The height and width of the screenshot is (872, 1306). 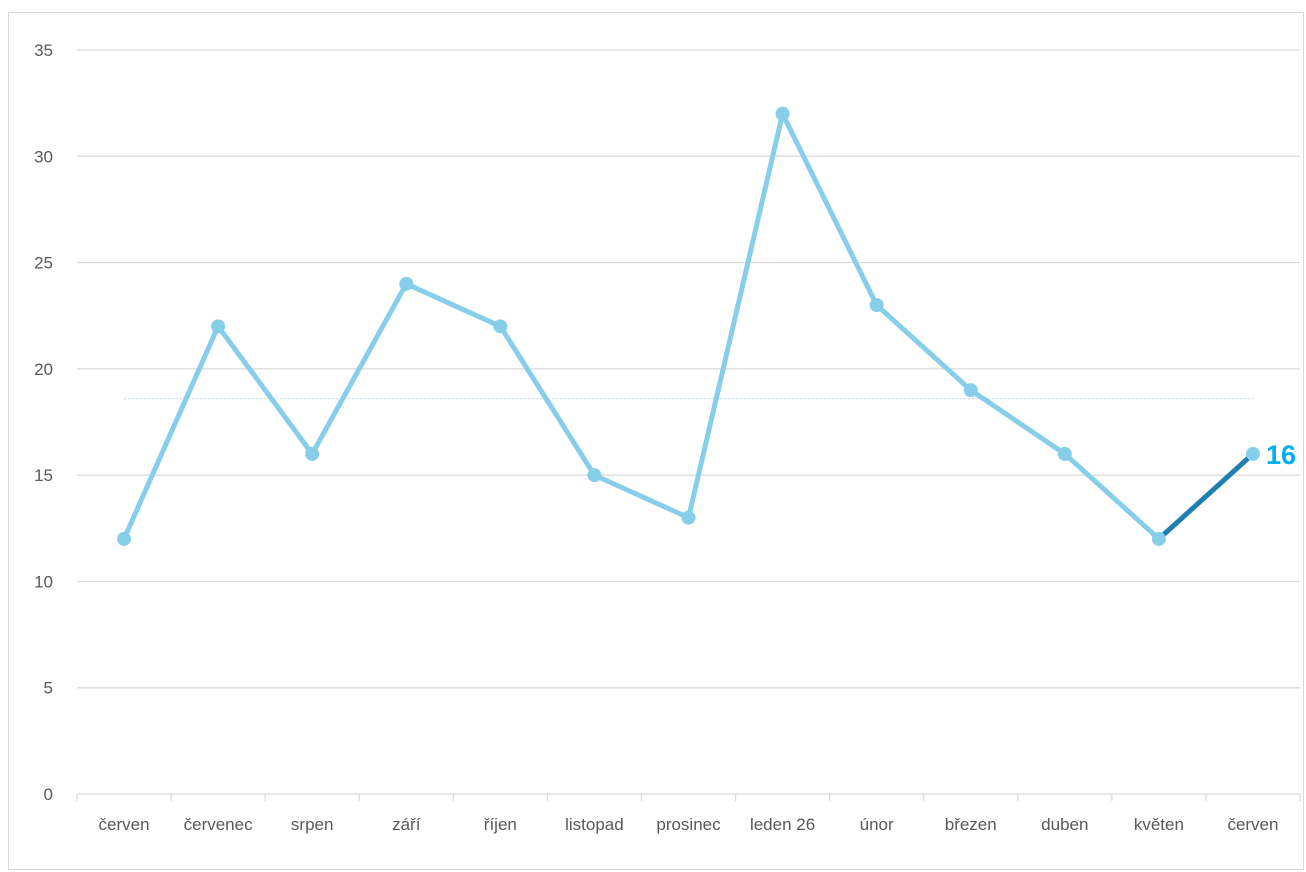 I want to click on x-tick-label: září, so click(x=406, y=824).